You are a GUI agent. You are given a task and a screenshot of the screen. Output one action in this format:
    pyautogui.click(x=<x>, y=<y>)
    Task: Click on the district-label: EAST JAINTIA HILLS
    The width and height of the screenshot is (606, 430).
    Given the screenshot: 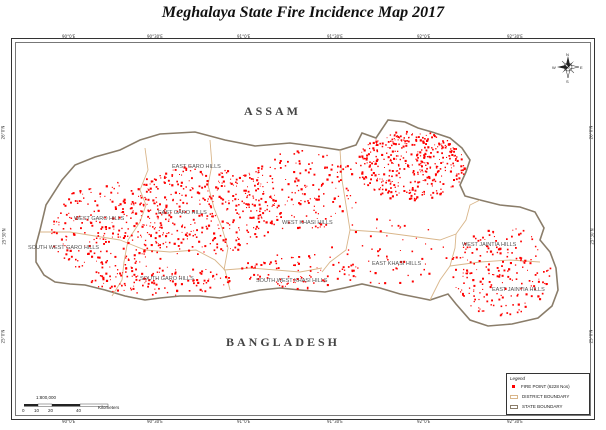 What is the action you would take?
    pyautogui.click(x=518, y=290)
    